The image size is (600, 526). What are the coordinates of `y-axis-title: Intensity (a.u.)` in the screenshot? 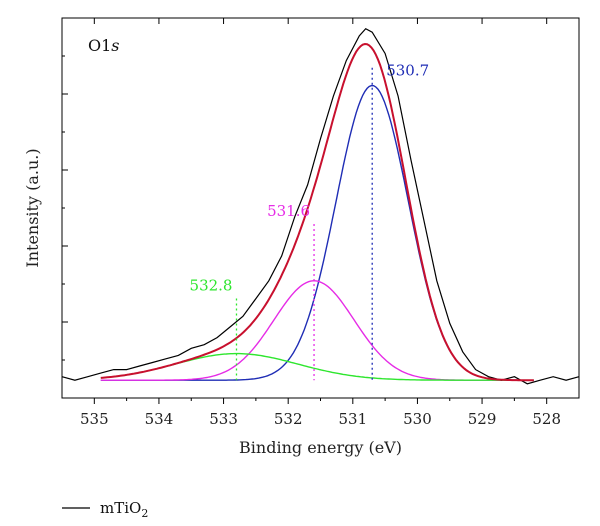 It's located at (32, 207).